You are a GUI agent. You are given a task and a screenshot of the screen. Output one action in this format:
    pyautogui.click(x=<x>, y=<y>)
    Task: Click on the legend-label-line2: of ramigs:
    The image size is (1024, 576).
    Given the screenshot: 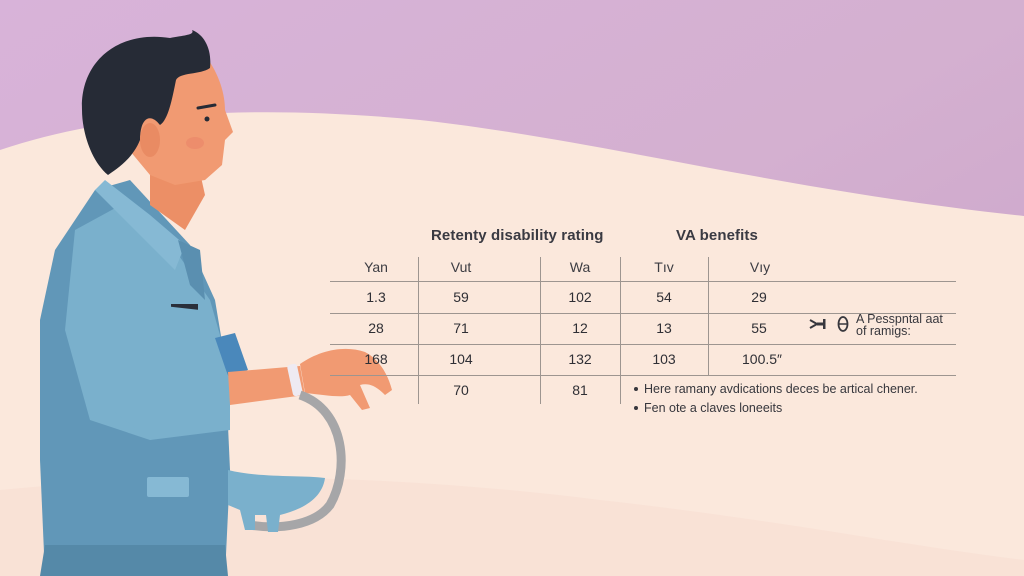 What is the action you would take?
    pyautogui.click(x=883, y=331)
    